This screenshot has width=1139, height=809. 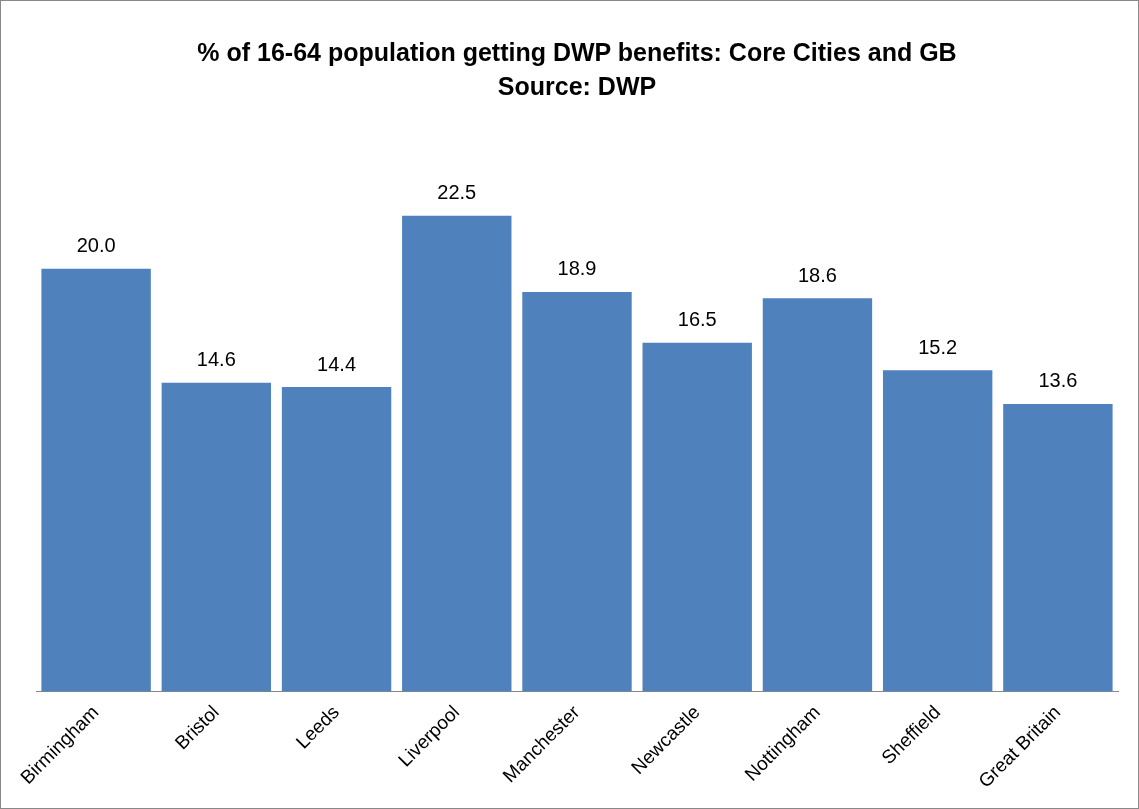 I want to click on data-label: 15.2, so click(x=938, y=346).